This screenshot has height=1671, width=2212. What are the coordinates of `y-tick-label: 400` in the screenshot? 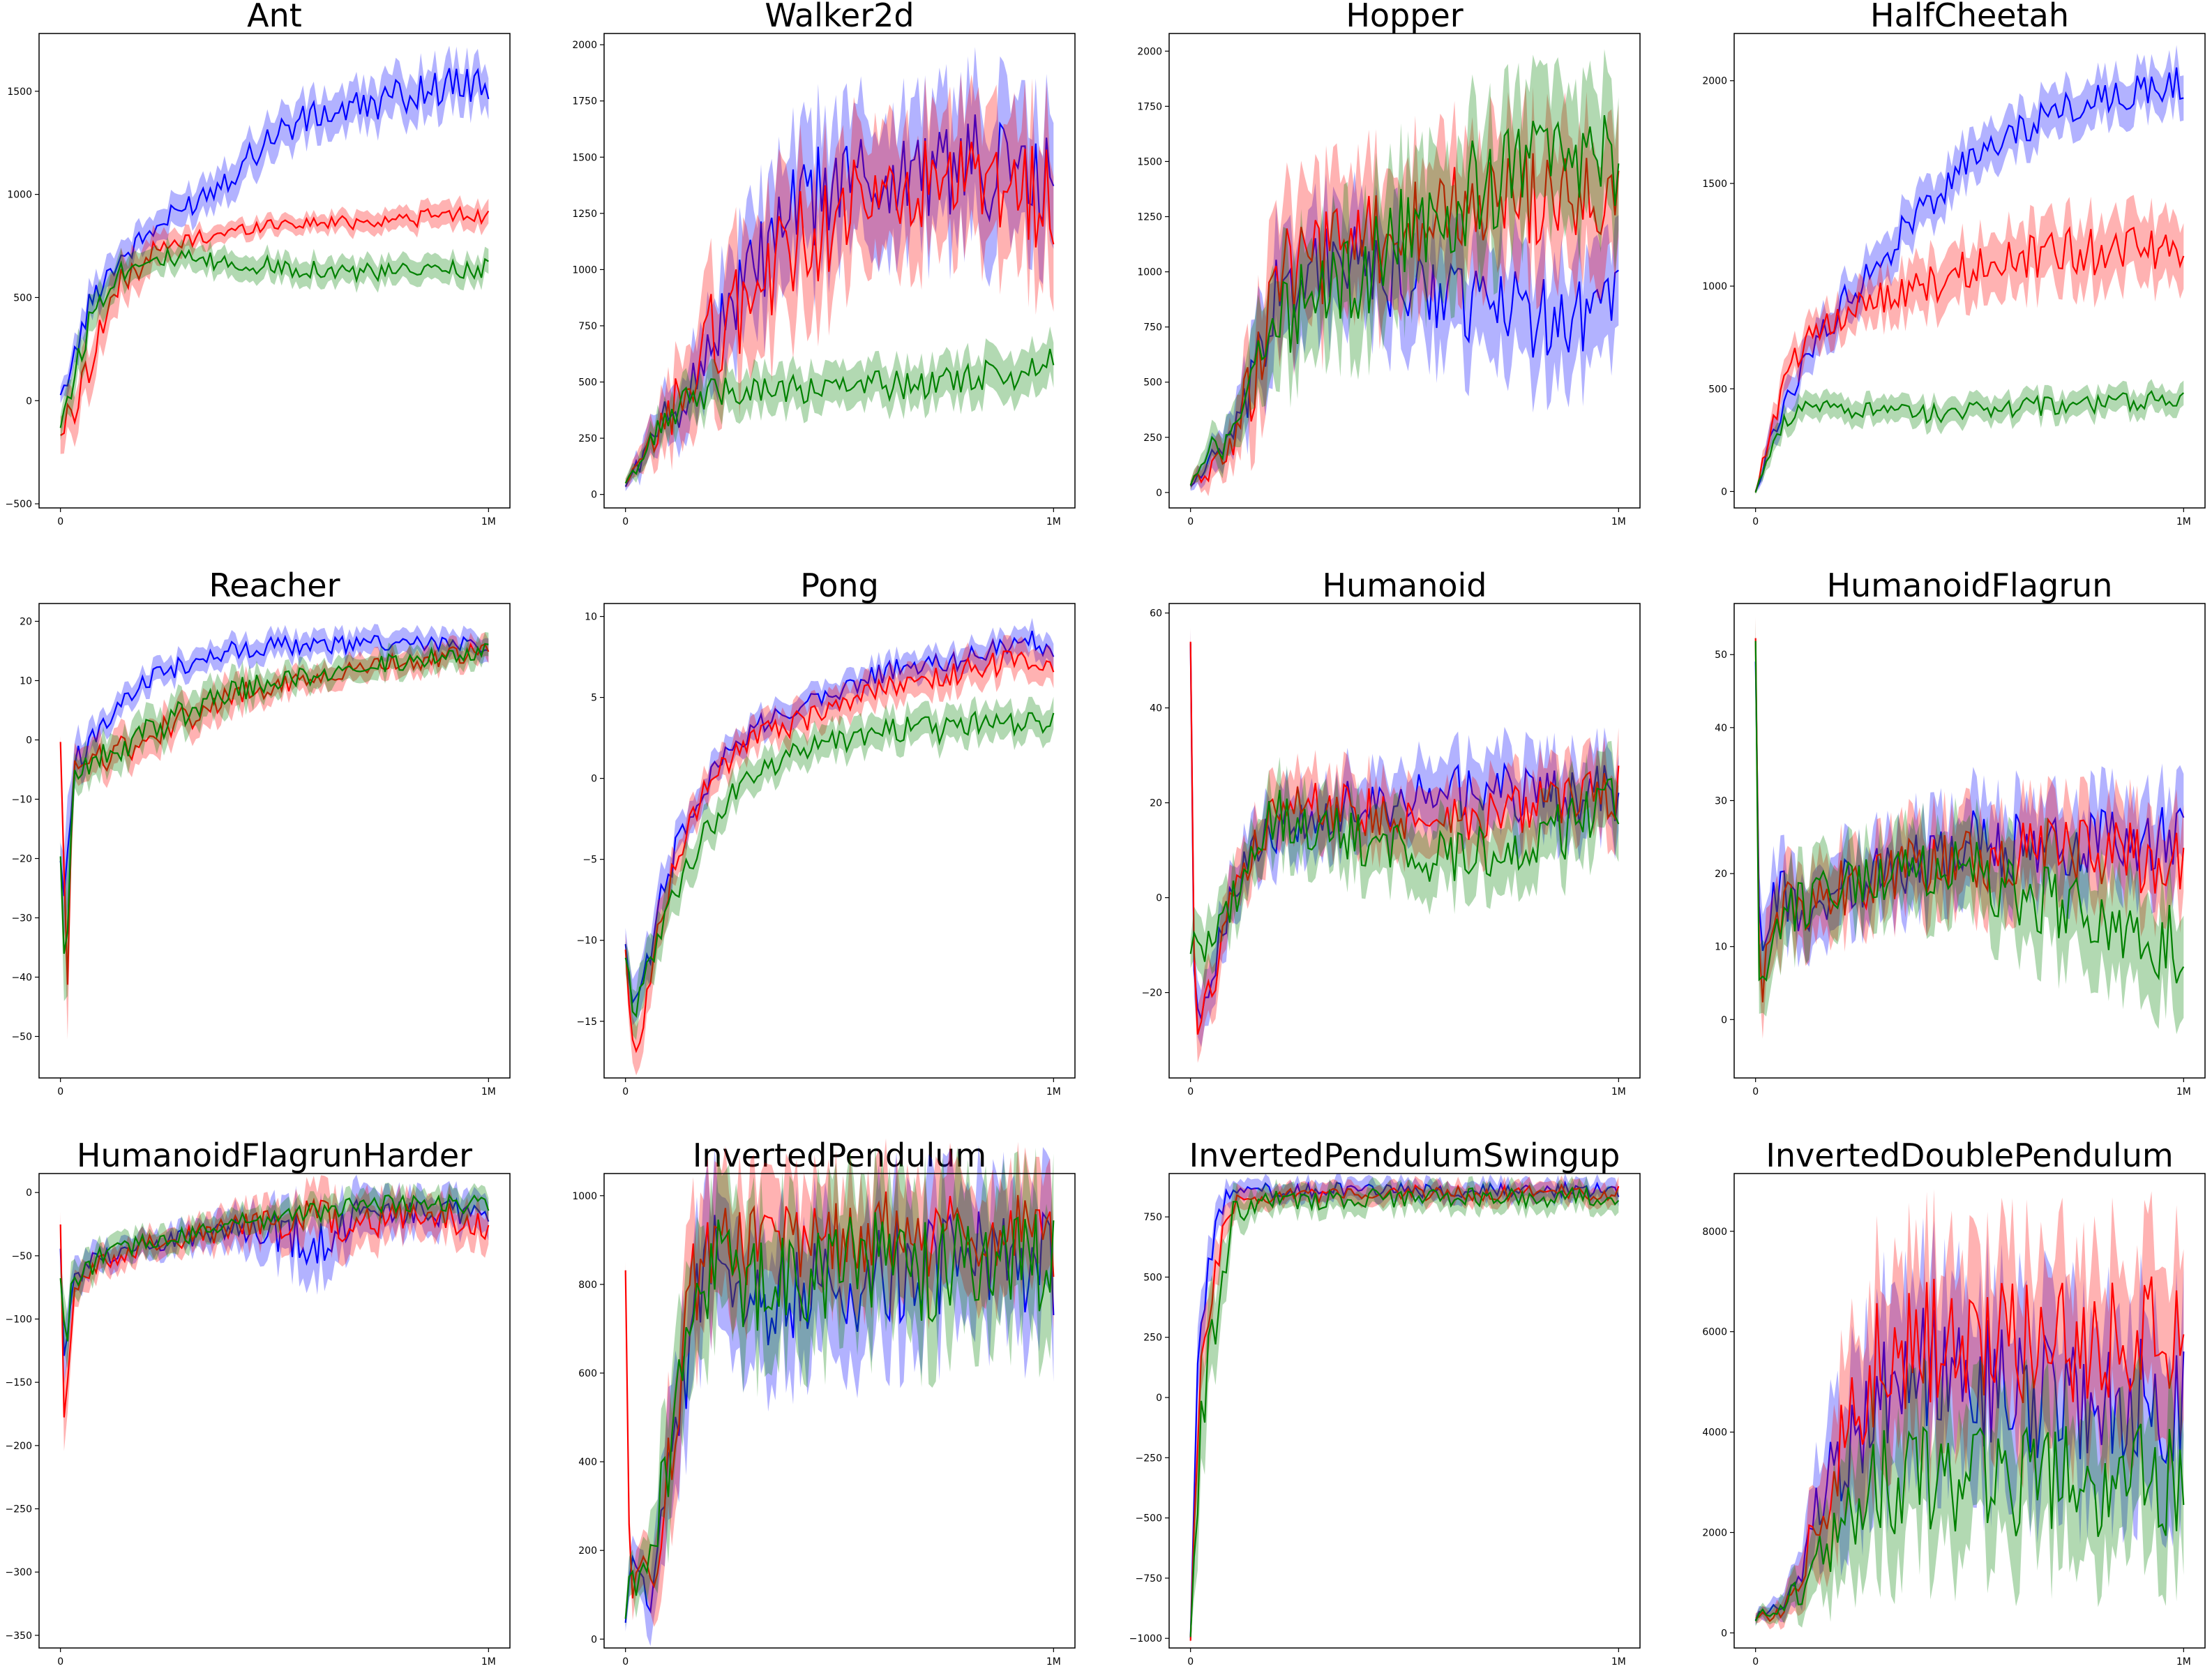 It's located at (588, 1463).